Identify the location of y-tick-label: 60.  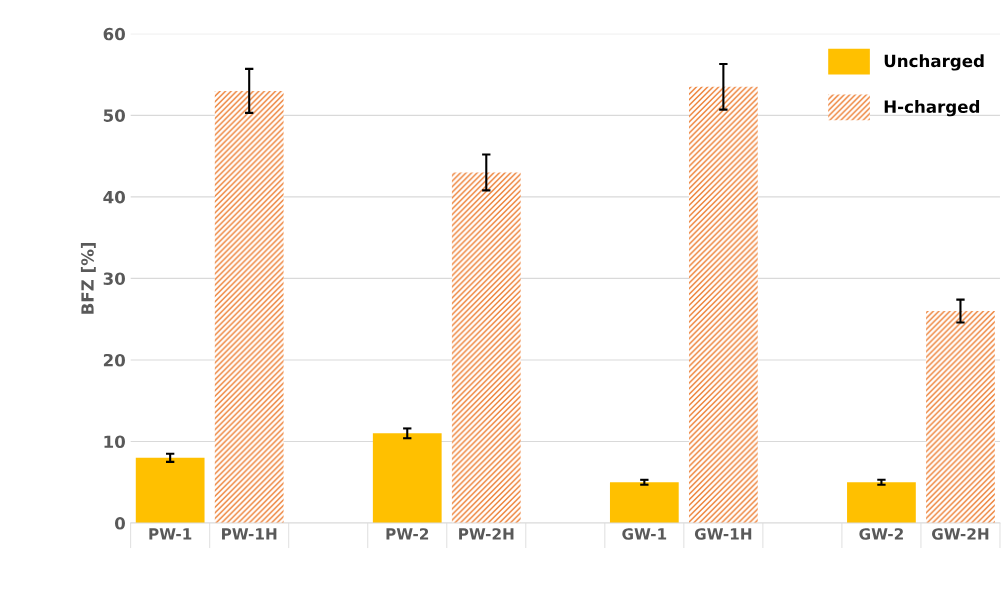
(114, 34).